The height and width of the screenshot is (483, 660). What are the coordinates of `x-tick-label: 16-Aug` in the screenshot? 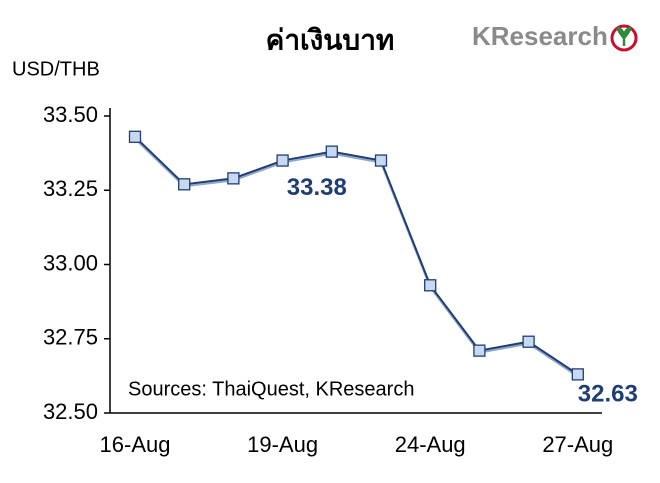 It's located at (135, 444).